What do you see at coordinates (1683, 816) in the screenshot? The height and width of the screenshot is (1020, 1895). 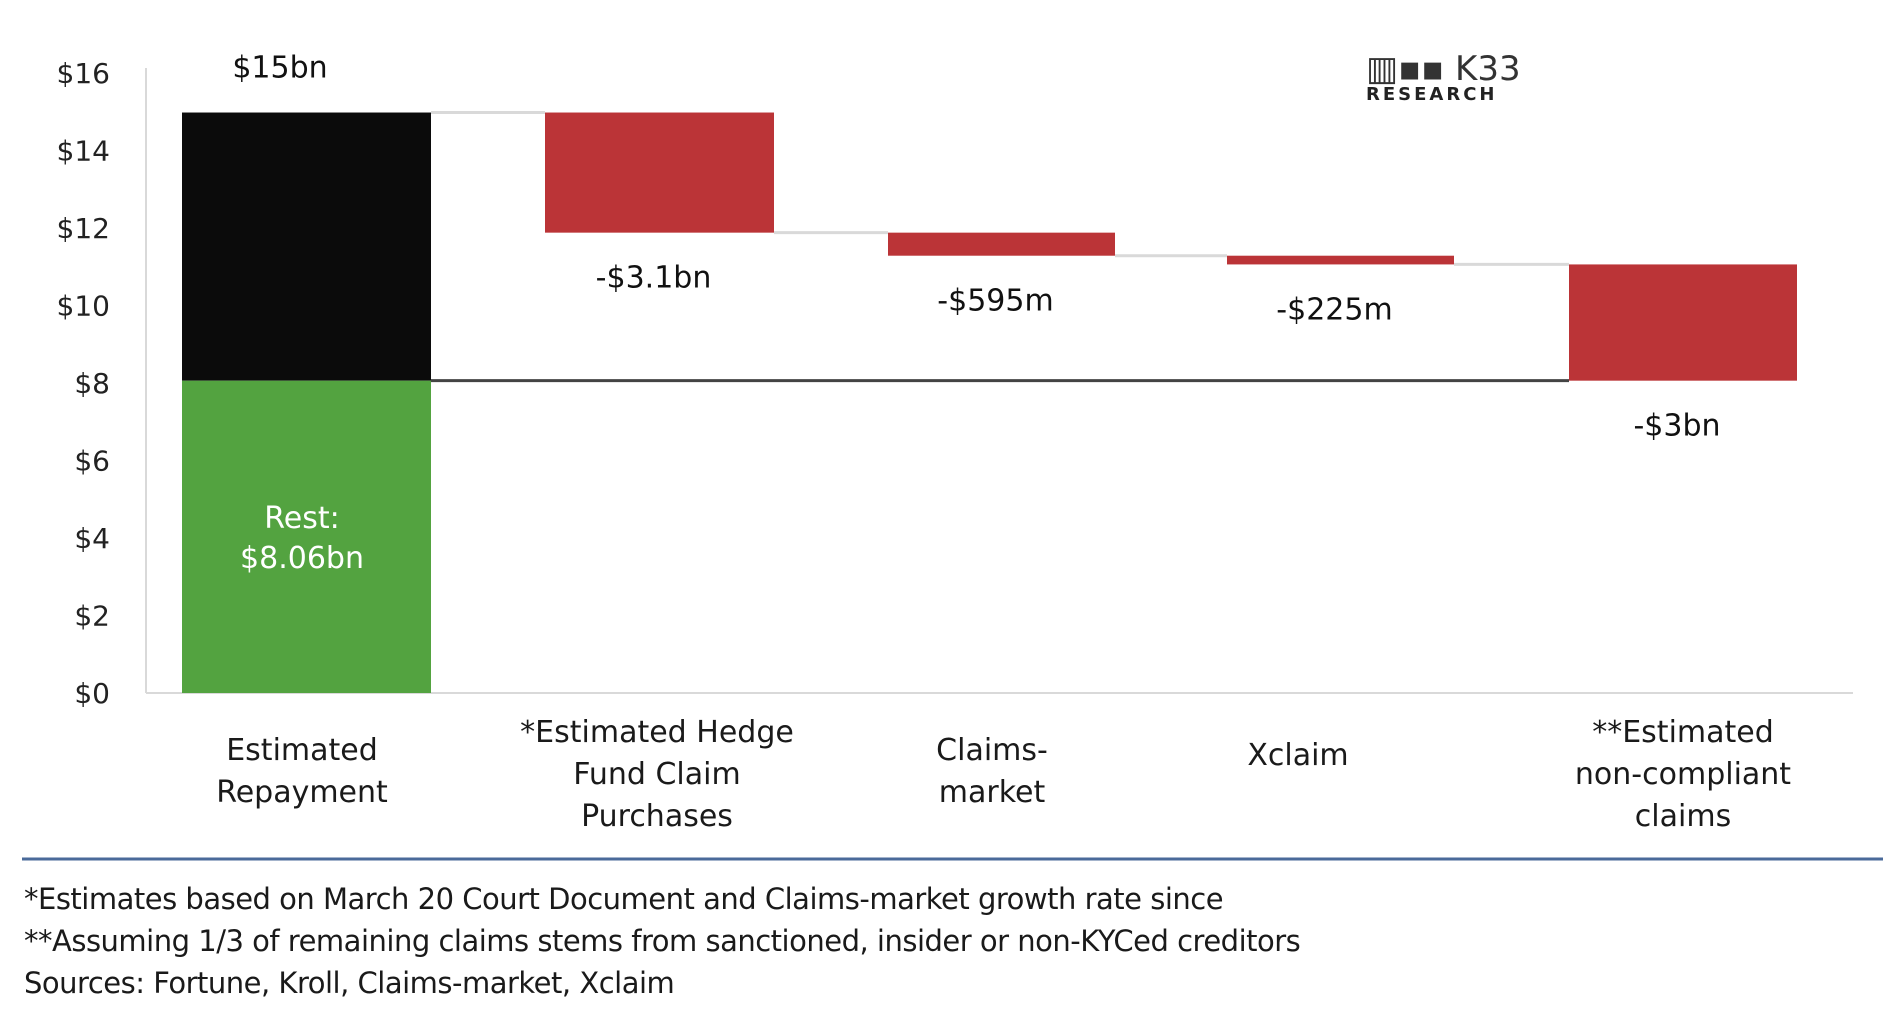 I see `x-category-label: claims` at bounding box center [1683, 816].